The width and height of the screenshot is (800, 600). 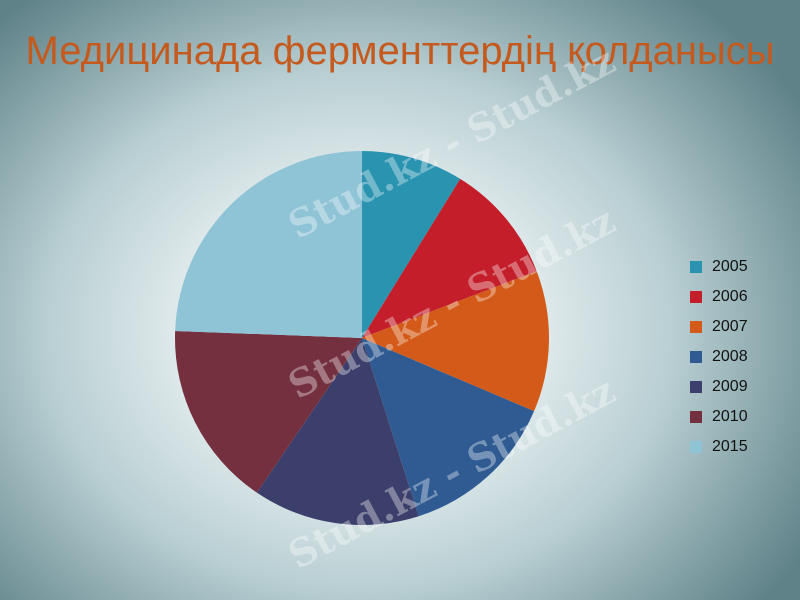 I want to click on legend-label: 2006, so click(x=730, y=296).